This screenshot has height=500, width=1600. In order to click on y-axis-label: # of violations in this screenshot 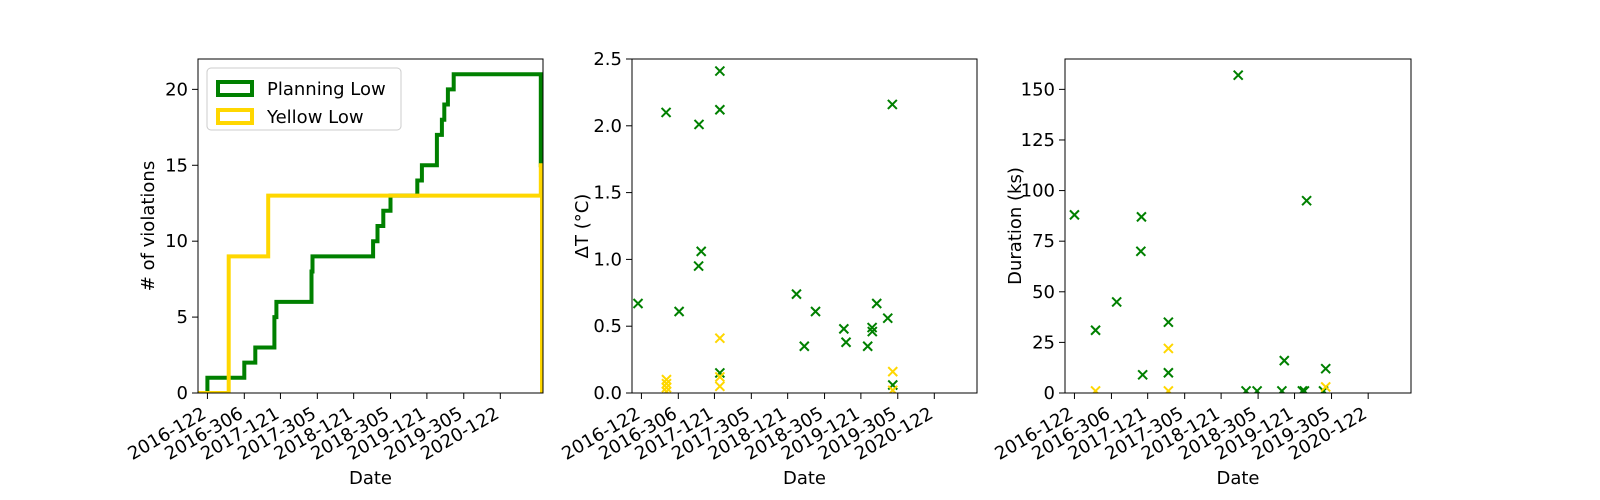, I will do `click(148, 226)`.